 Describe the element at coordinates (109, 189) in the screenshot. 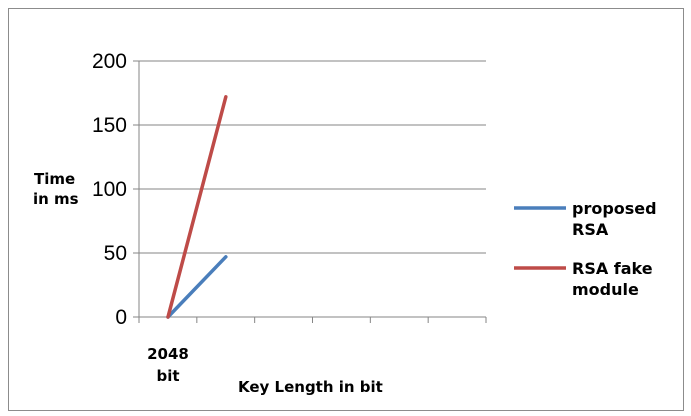

I see `y-tick-label-100: 100` at that location.